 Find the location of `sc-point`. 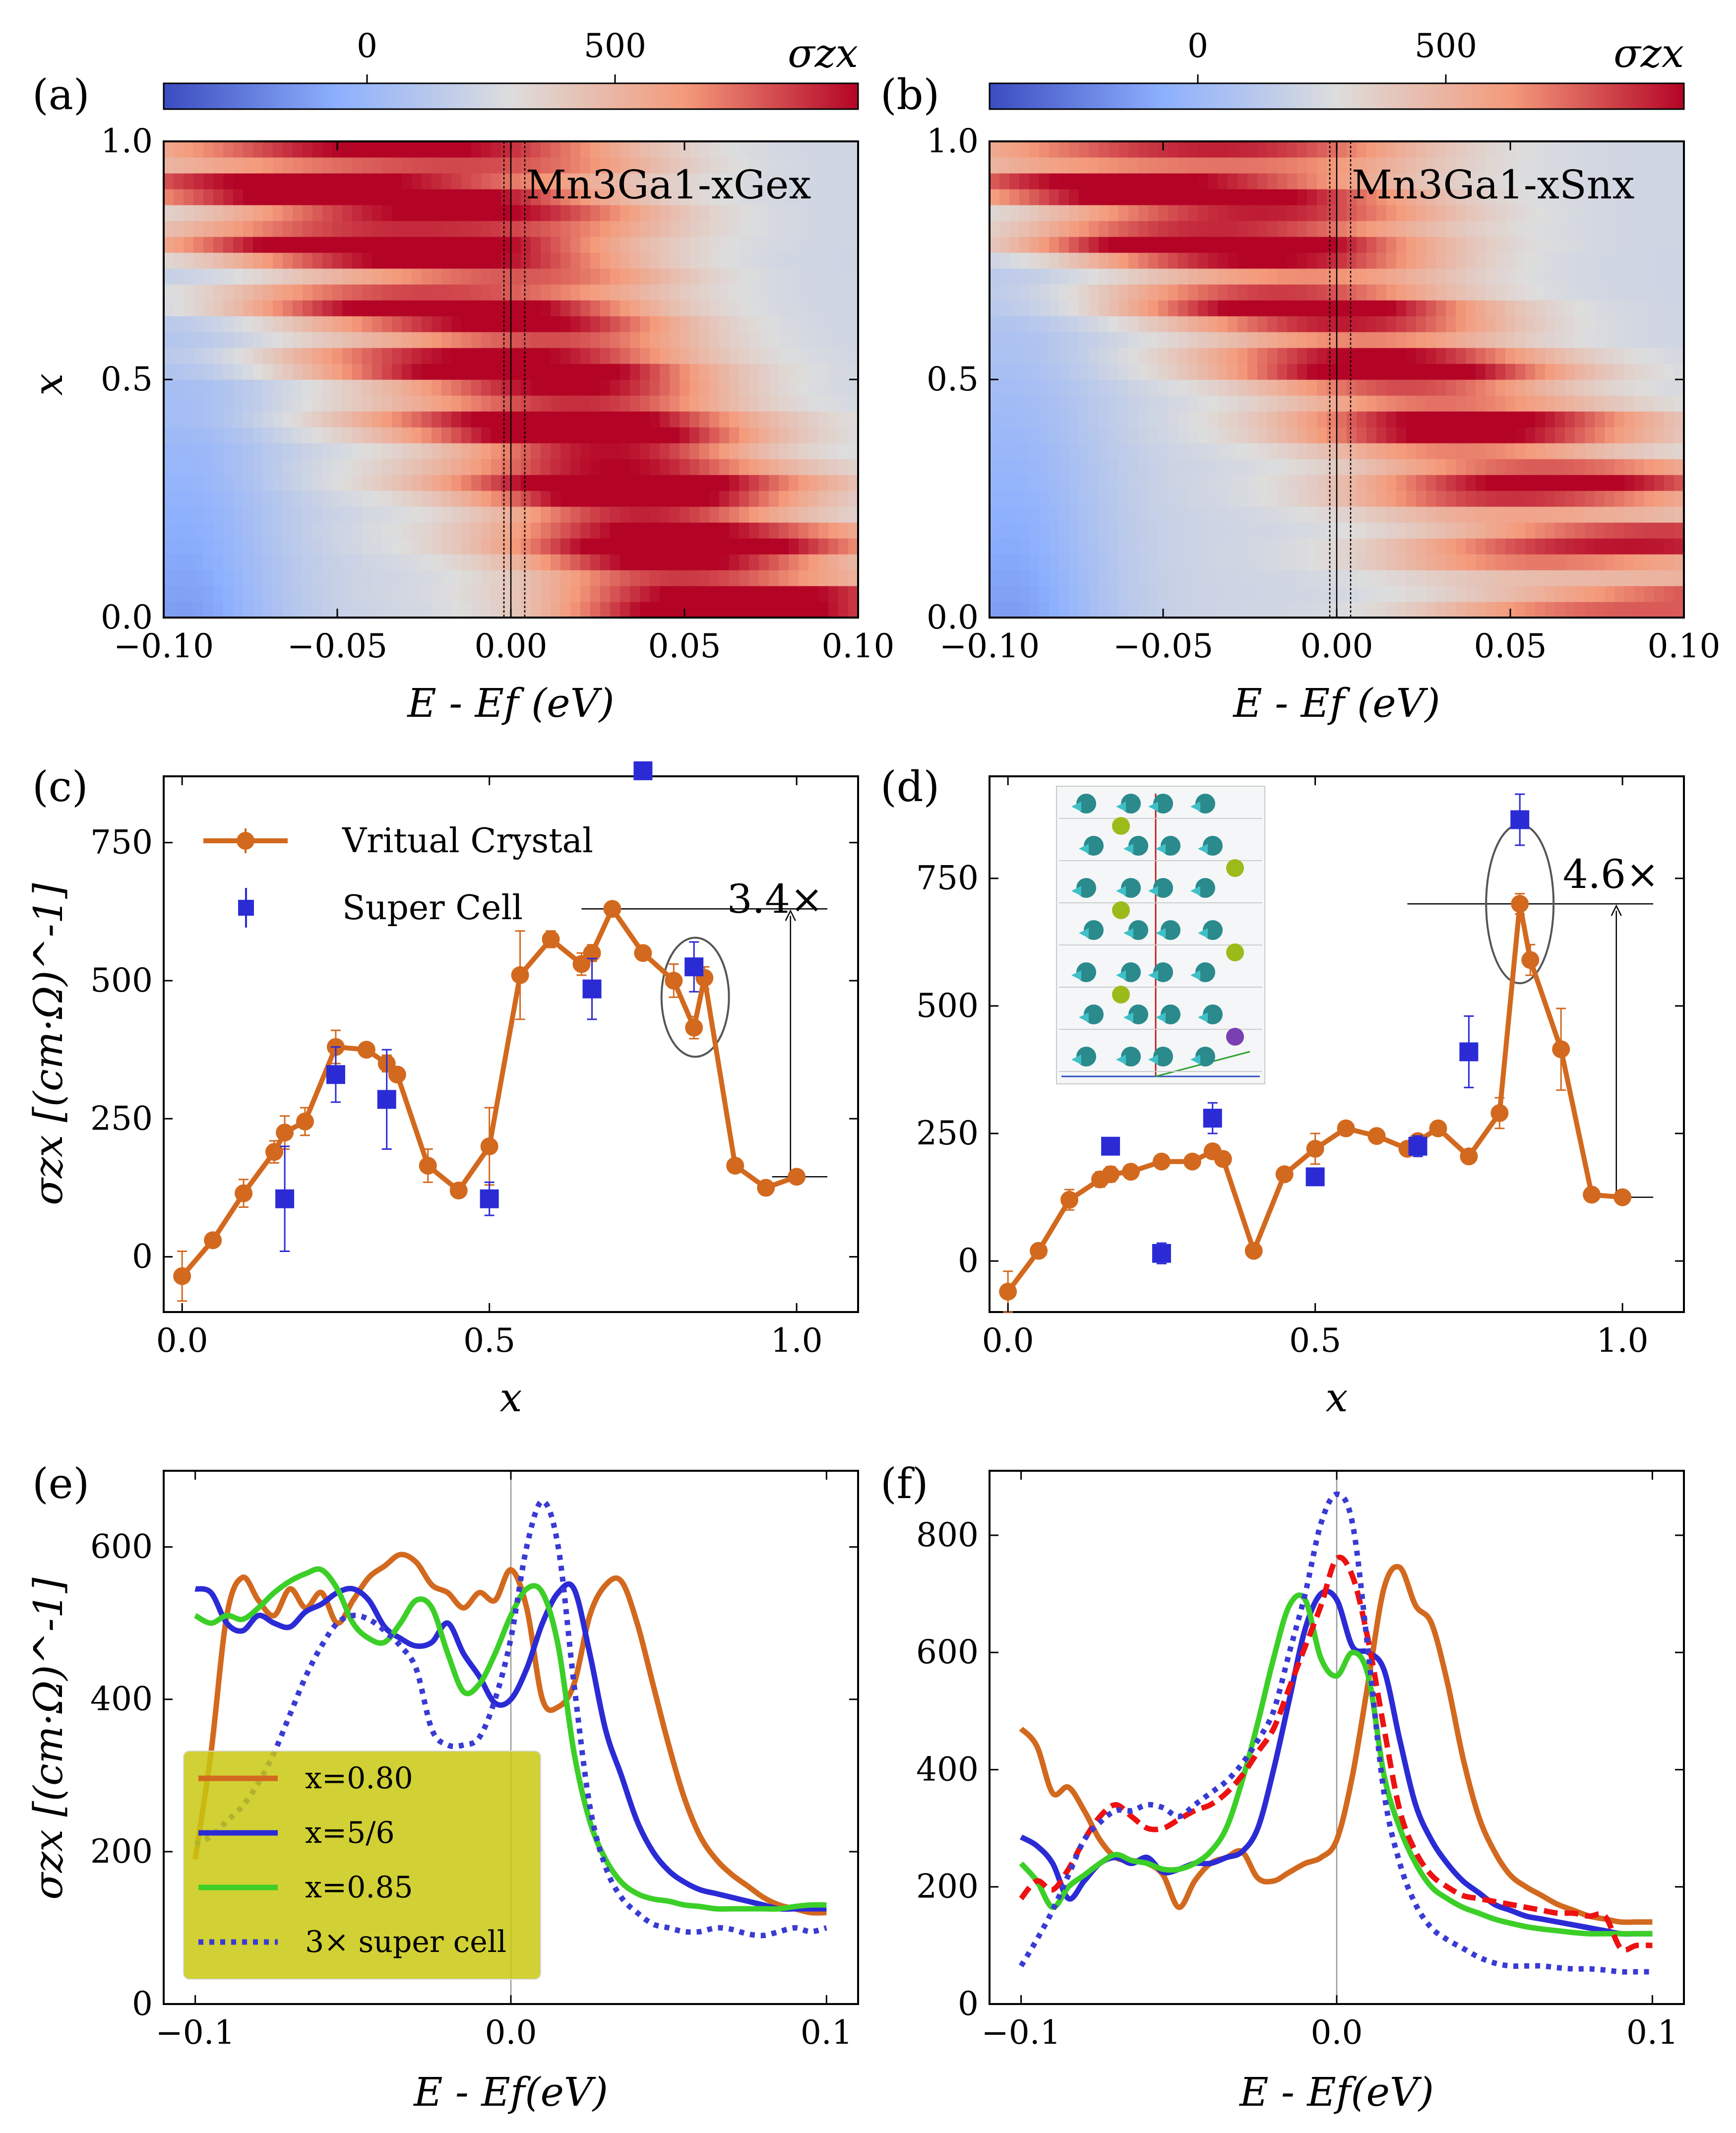

sc-point is located at coordinates (694, 967).